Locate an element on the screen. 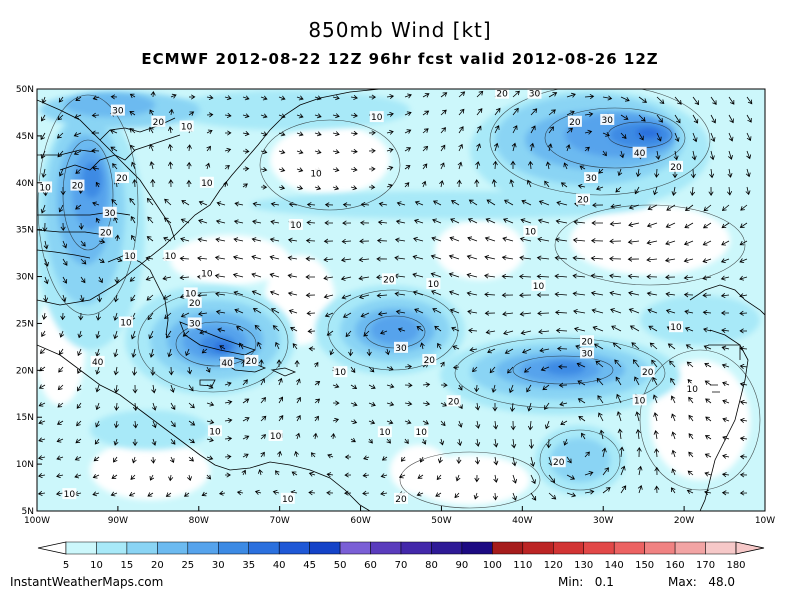 The height and width of the screenshot is (600, 800). colorbar-label: 80 is located at coordinates (431, 565).